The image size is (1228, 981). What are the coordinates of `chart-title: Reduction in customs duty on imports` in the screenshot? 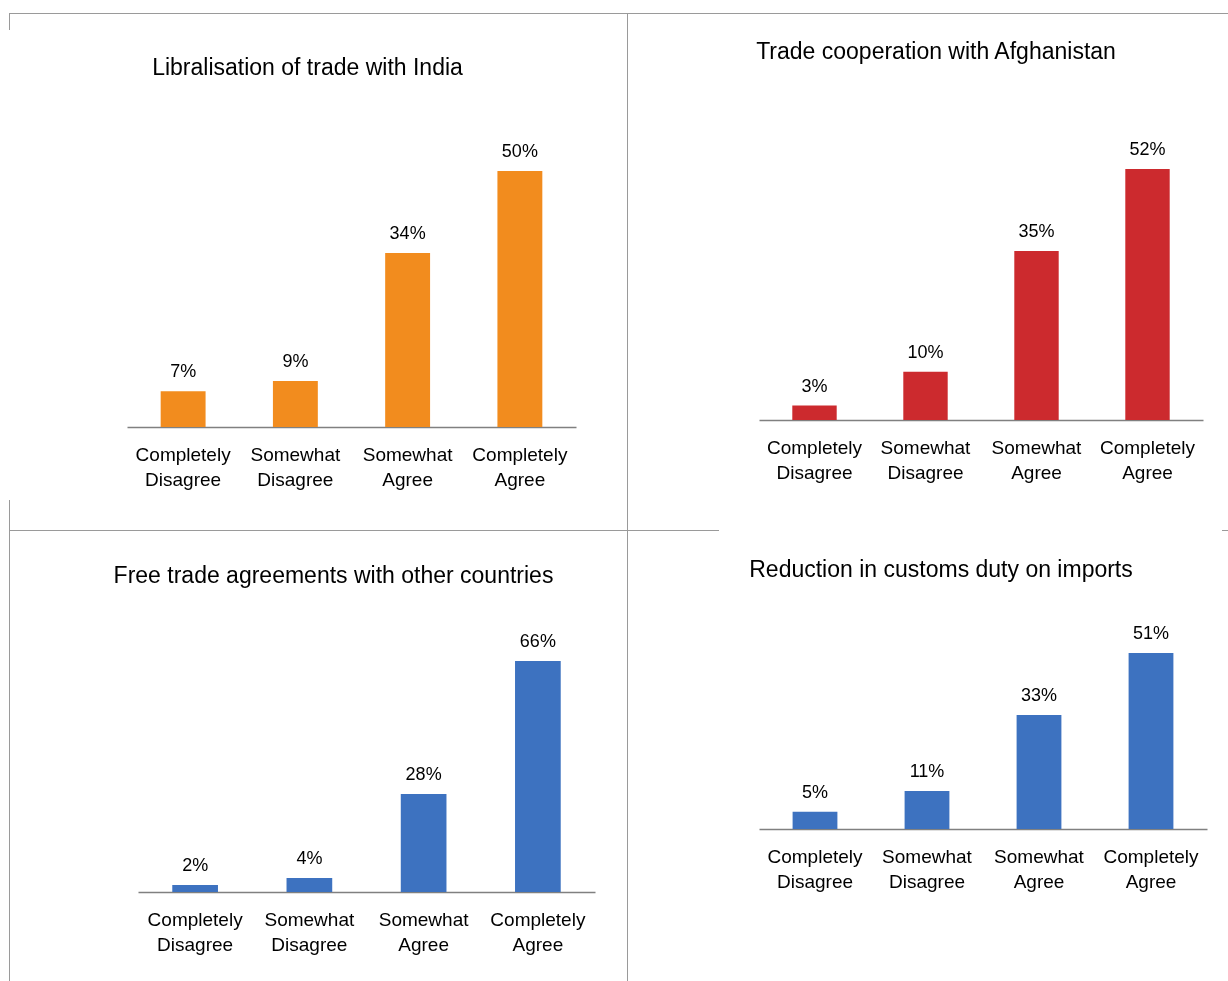 It's located at (941, 569).